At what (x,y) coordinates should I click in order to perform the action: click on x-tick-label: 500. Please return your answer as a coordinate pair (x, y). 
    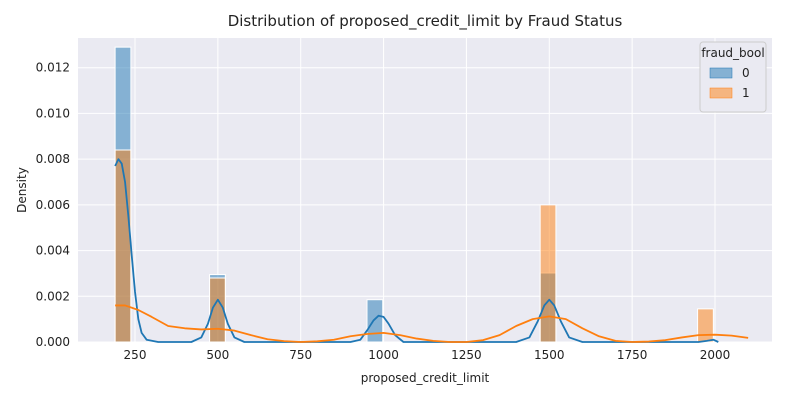
    Looking at the image, I should click on (217, 355).